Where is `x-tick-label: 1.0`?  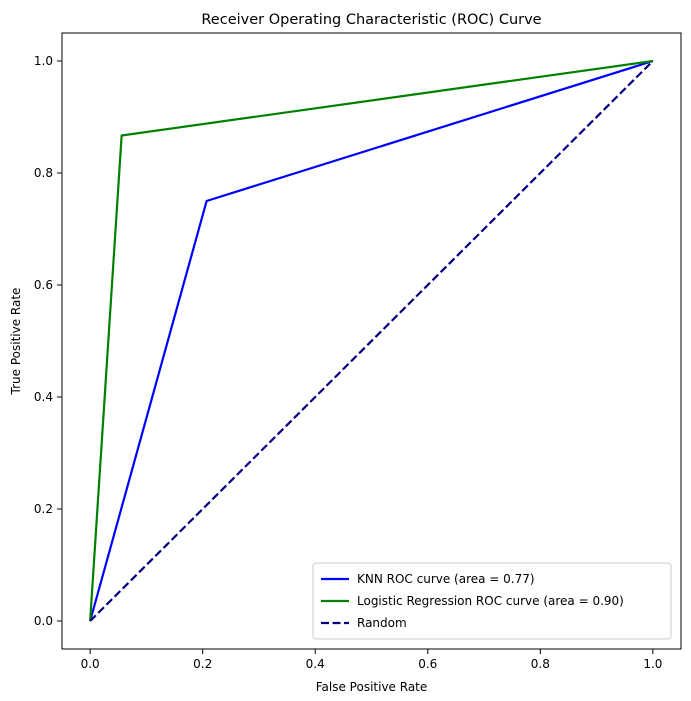 x-tick-label: 1.0 is located at coordinates (652, 664).